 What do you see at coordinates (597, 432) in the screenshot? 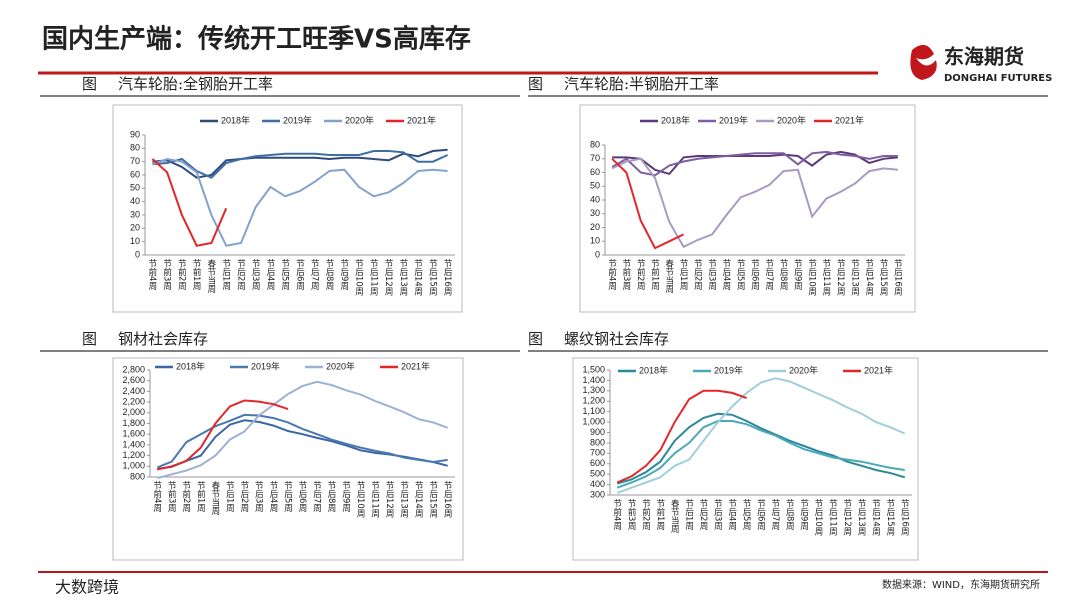
I see `y-tick-label: 900` at bounding box center [597, 432].